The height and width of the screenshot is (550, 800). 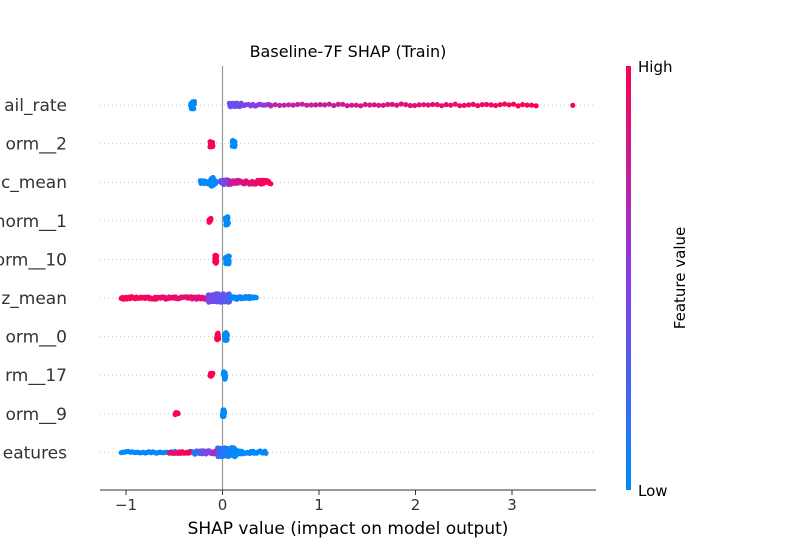 I want to click on x-tick-label: −1, so click(x=126, y=505).